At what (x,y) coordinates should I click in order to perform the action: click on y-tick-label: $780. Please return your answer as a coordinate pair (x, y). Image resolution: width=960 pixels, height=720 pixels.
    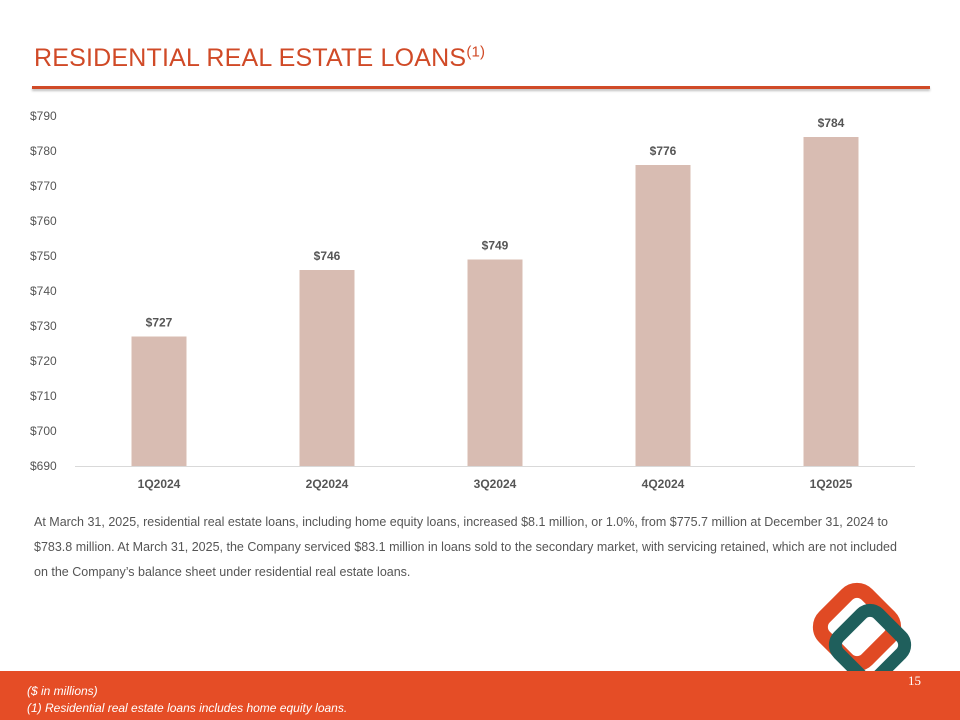
    Looking at the image, I should click on (43, 151).